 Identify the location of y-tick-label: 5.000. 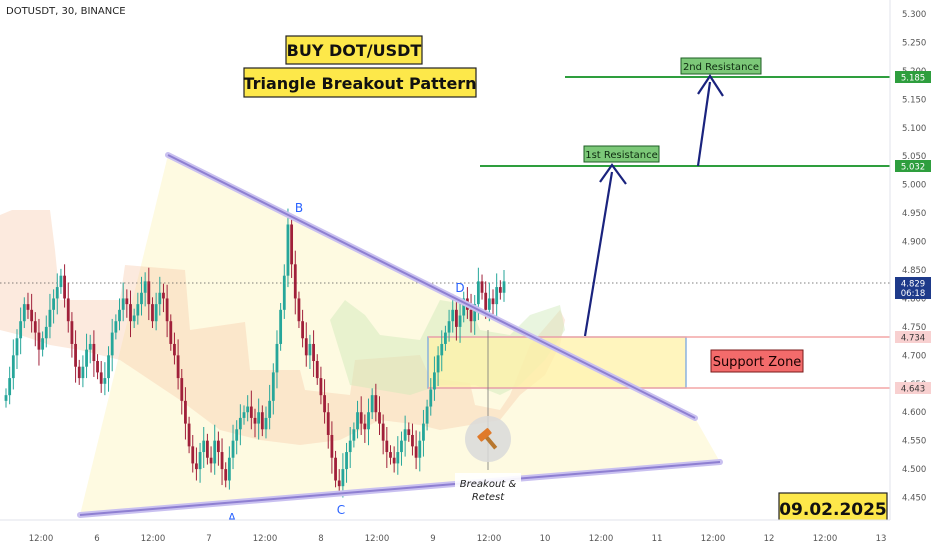
(914, 186).